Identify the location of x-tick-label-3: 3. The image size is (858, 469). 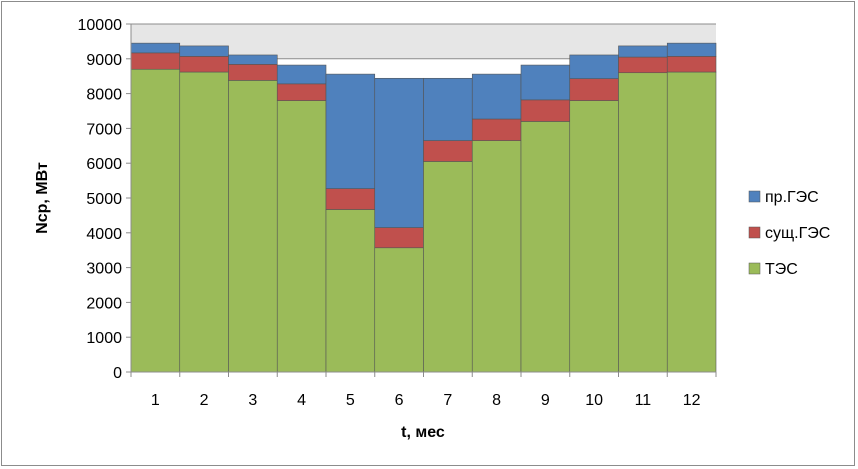
(252, 400).